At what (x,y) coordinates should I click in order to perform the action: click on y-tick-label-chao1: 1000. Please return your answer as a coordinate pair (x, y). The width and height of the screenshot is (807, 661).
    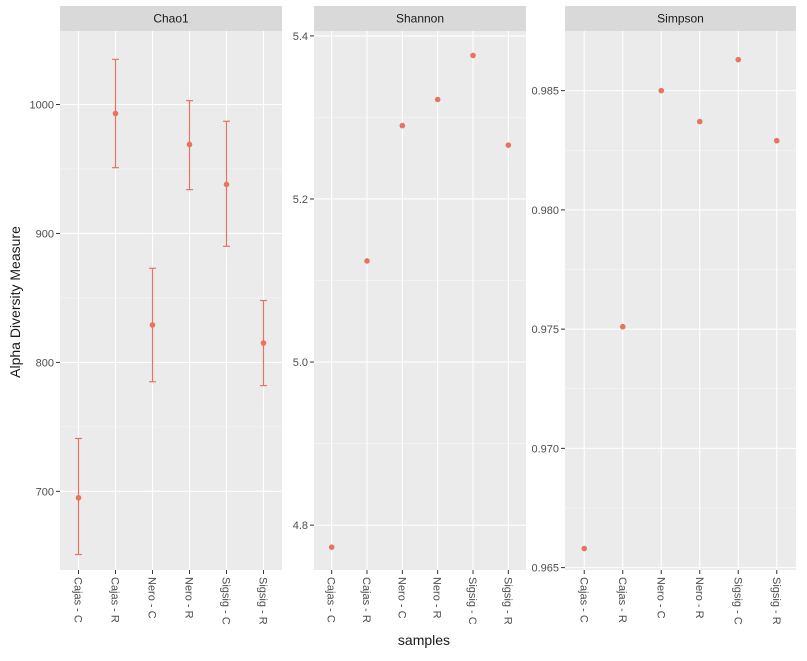
    Looking at the image, I should click on (42, 106).